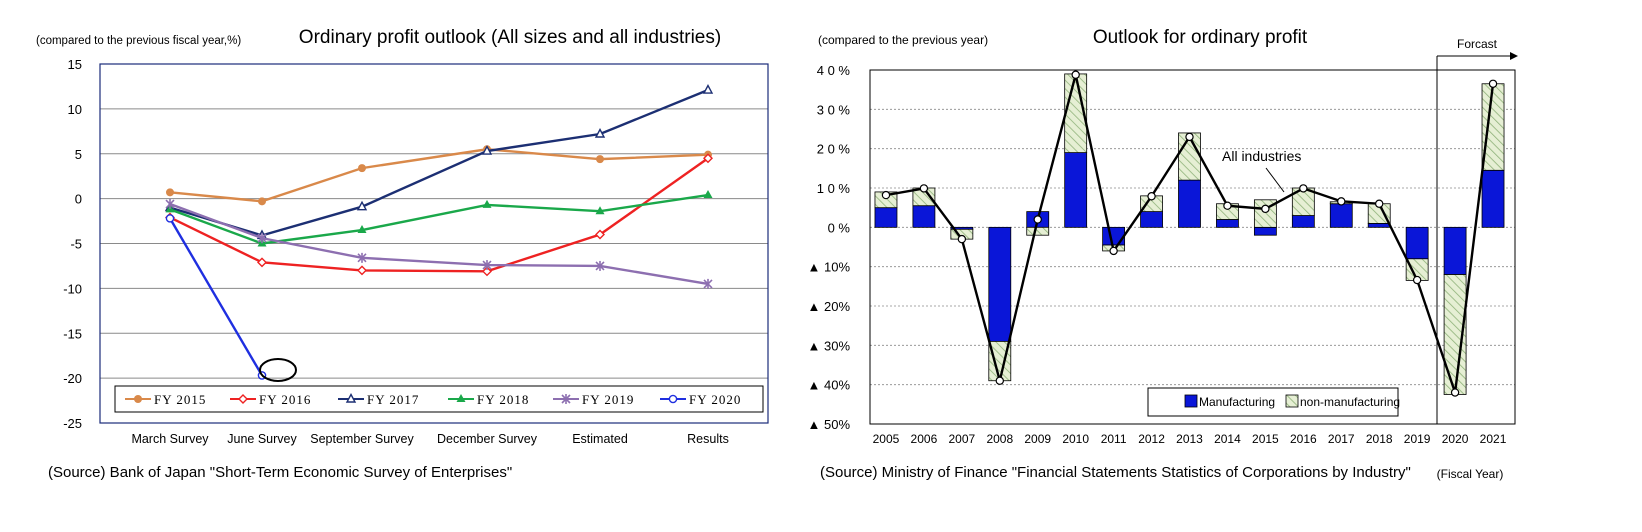 Image resolution: width=1642 pixels, height=532 pixels. I want to click on x-tick-label: 2014, so click(1227, 439).